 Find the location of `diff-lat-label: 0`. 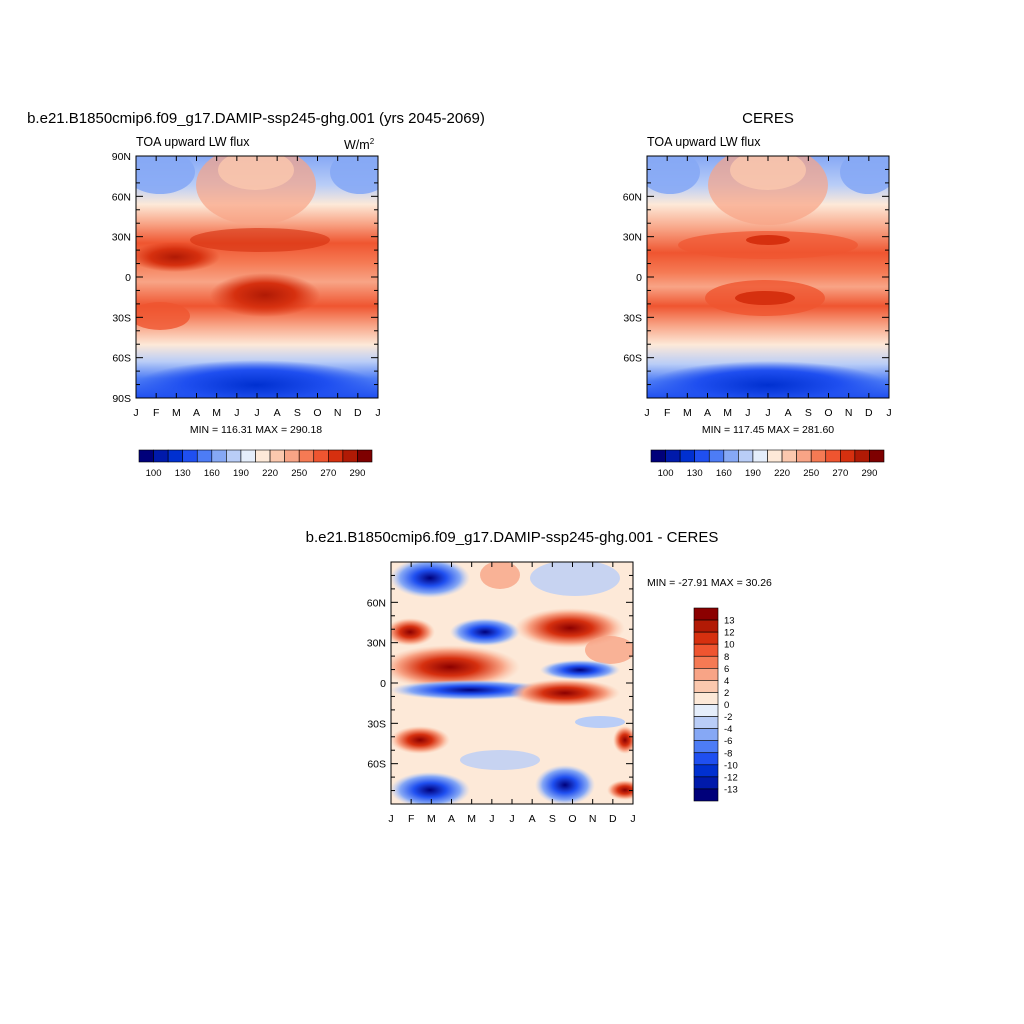

diff-lat-label: 0 is located at coordinates (383, 684).